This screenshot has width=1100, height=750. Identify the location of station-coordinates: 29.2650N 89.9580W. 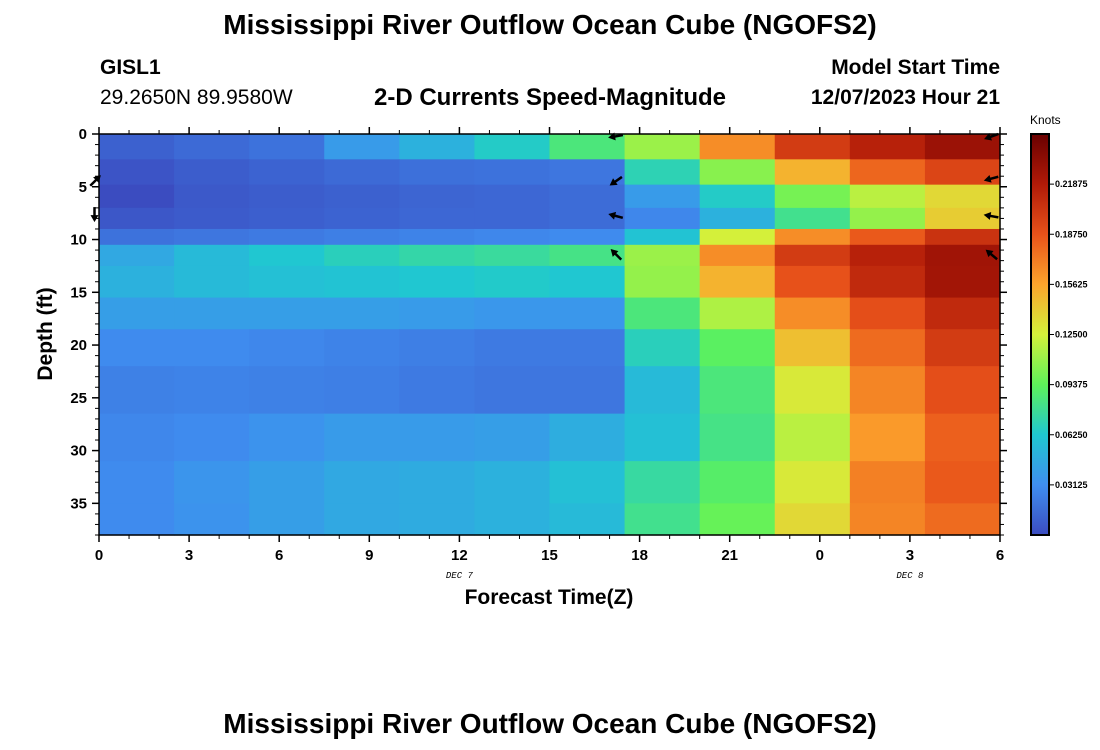
(196, 97).